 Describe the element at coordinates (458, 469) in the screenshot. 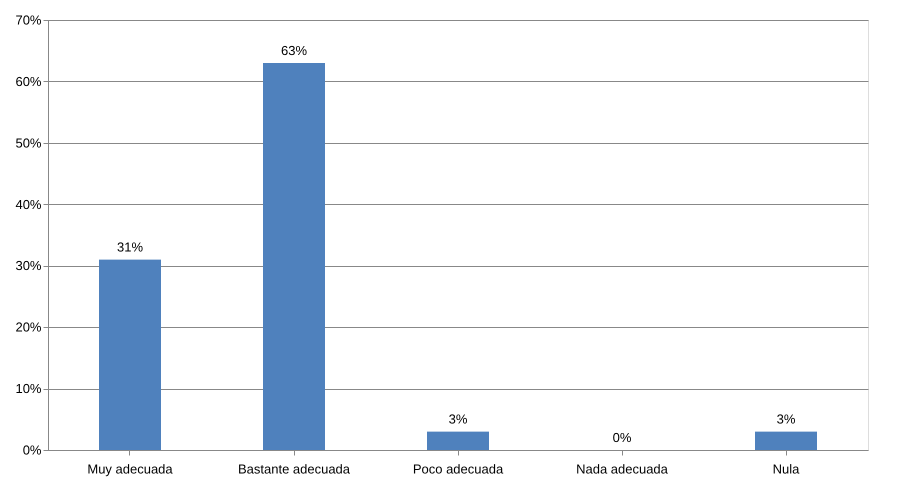

I see `x-tick-label: Poco adecuada` at that location.